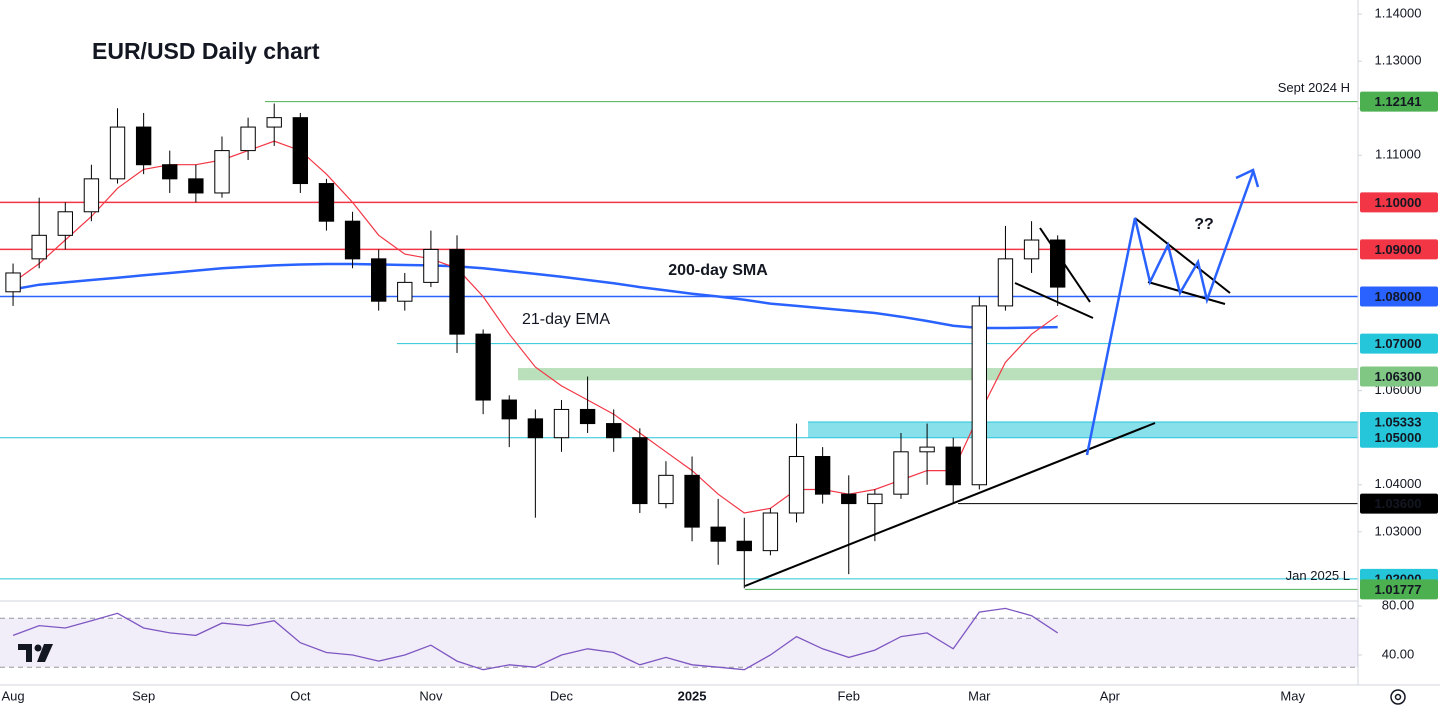  I want to click on level-price-label: 1.01777, so click(1398, 589).